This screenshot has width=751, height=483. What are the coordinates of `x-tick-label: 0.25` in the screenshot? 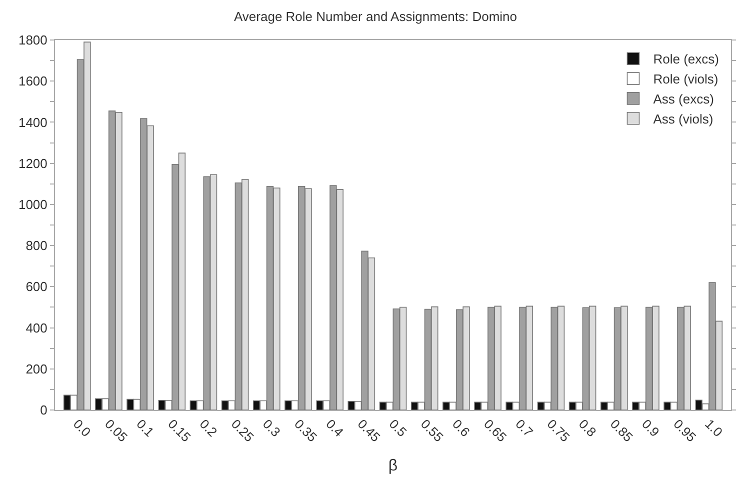 It's located at (242, 430).